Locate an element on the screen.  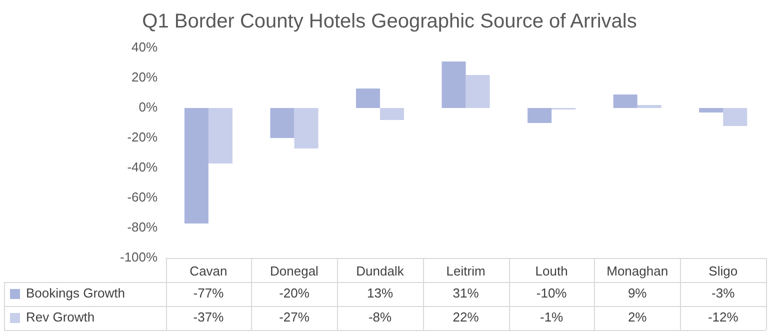
data-label: -27% is located at coordinates (294, 317).